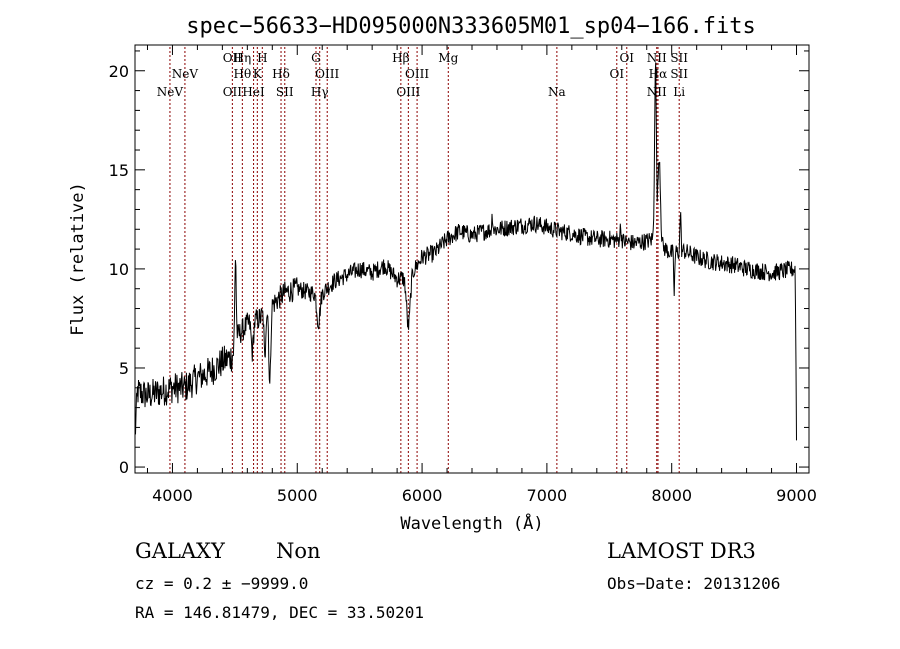  What do you see at coordinates (298, 551) in the screenshot?
I see `object-subclass-label: Non` at bounding box center [298, 551].